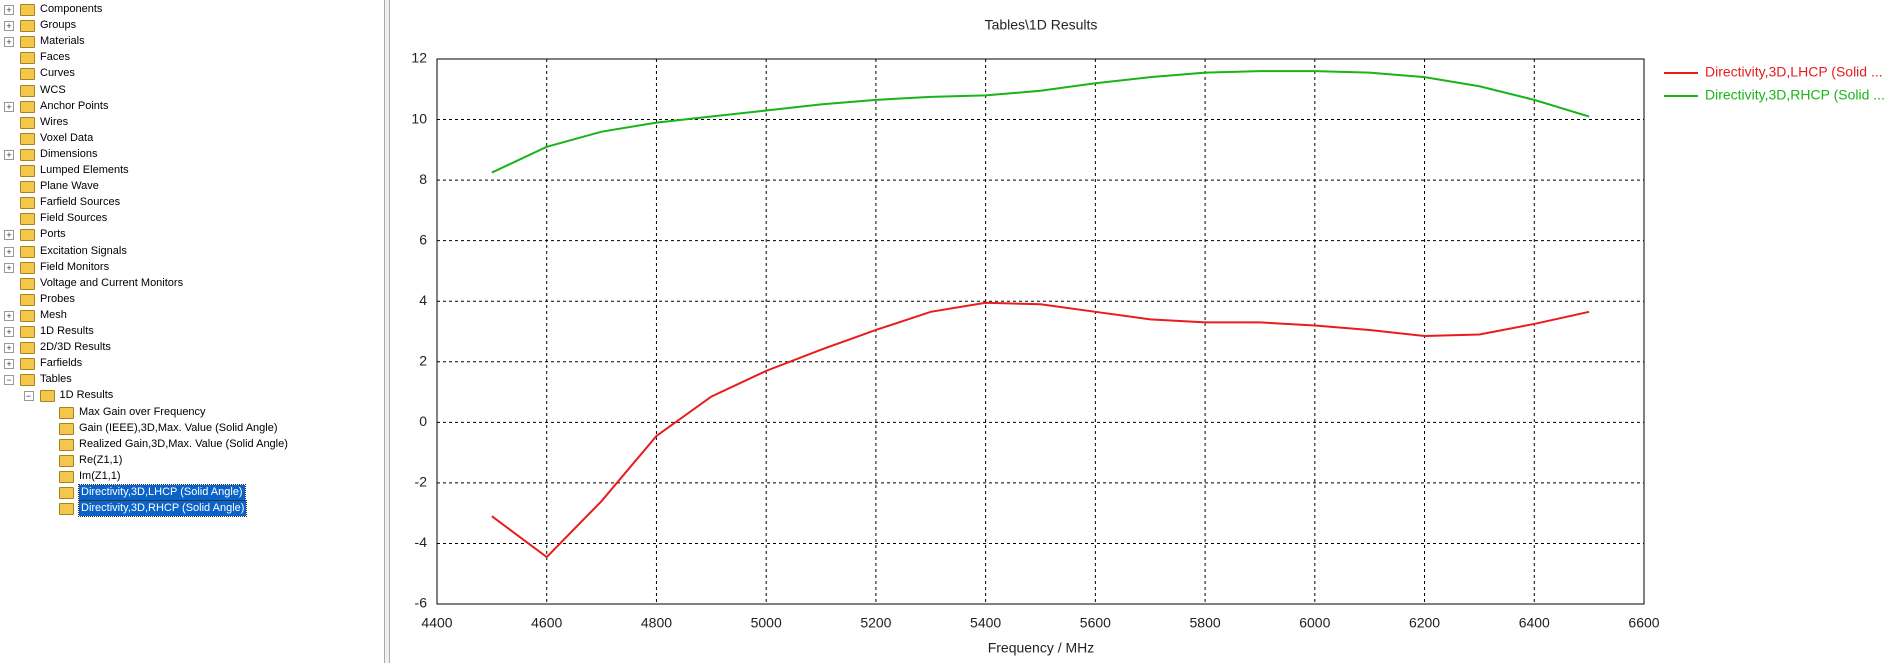 This screenshot has height=663, width=1904. What do you see at coordinates (57, 73) in the screenshot?
I see `tree-item: Curves` at bounding box center [57, 73].